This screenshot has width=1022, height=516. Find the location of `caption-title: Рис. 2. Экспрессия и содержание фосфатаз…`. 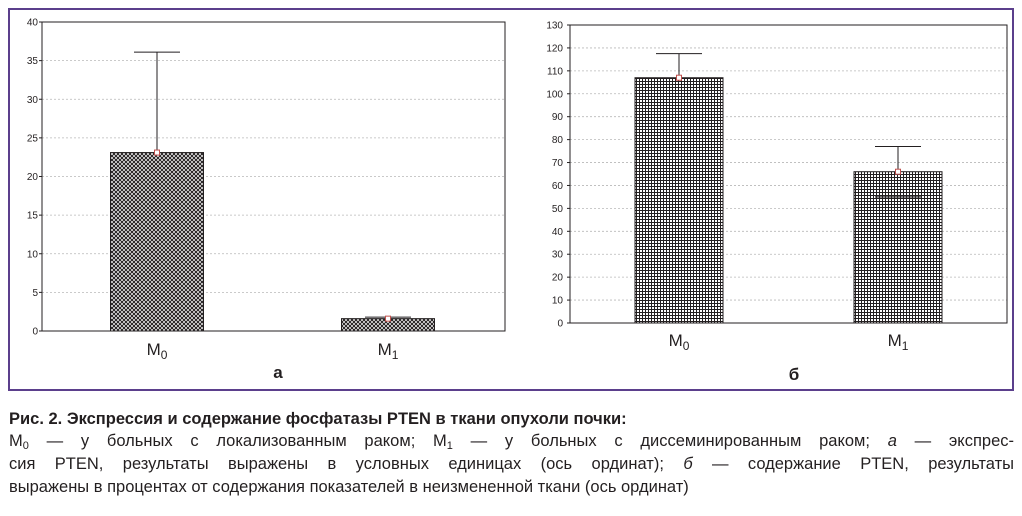

caption-title: Рис. 2. Экспрессия и содержание фосфатаз… is located at coordinates (318, 419).